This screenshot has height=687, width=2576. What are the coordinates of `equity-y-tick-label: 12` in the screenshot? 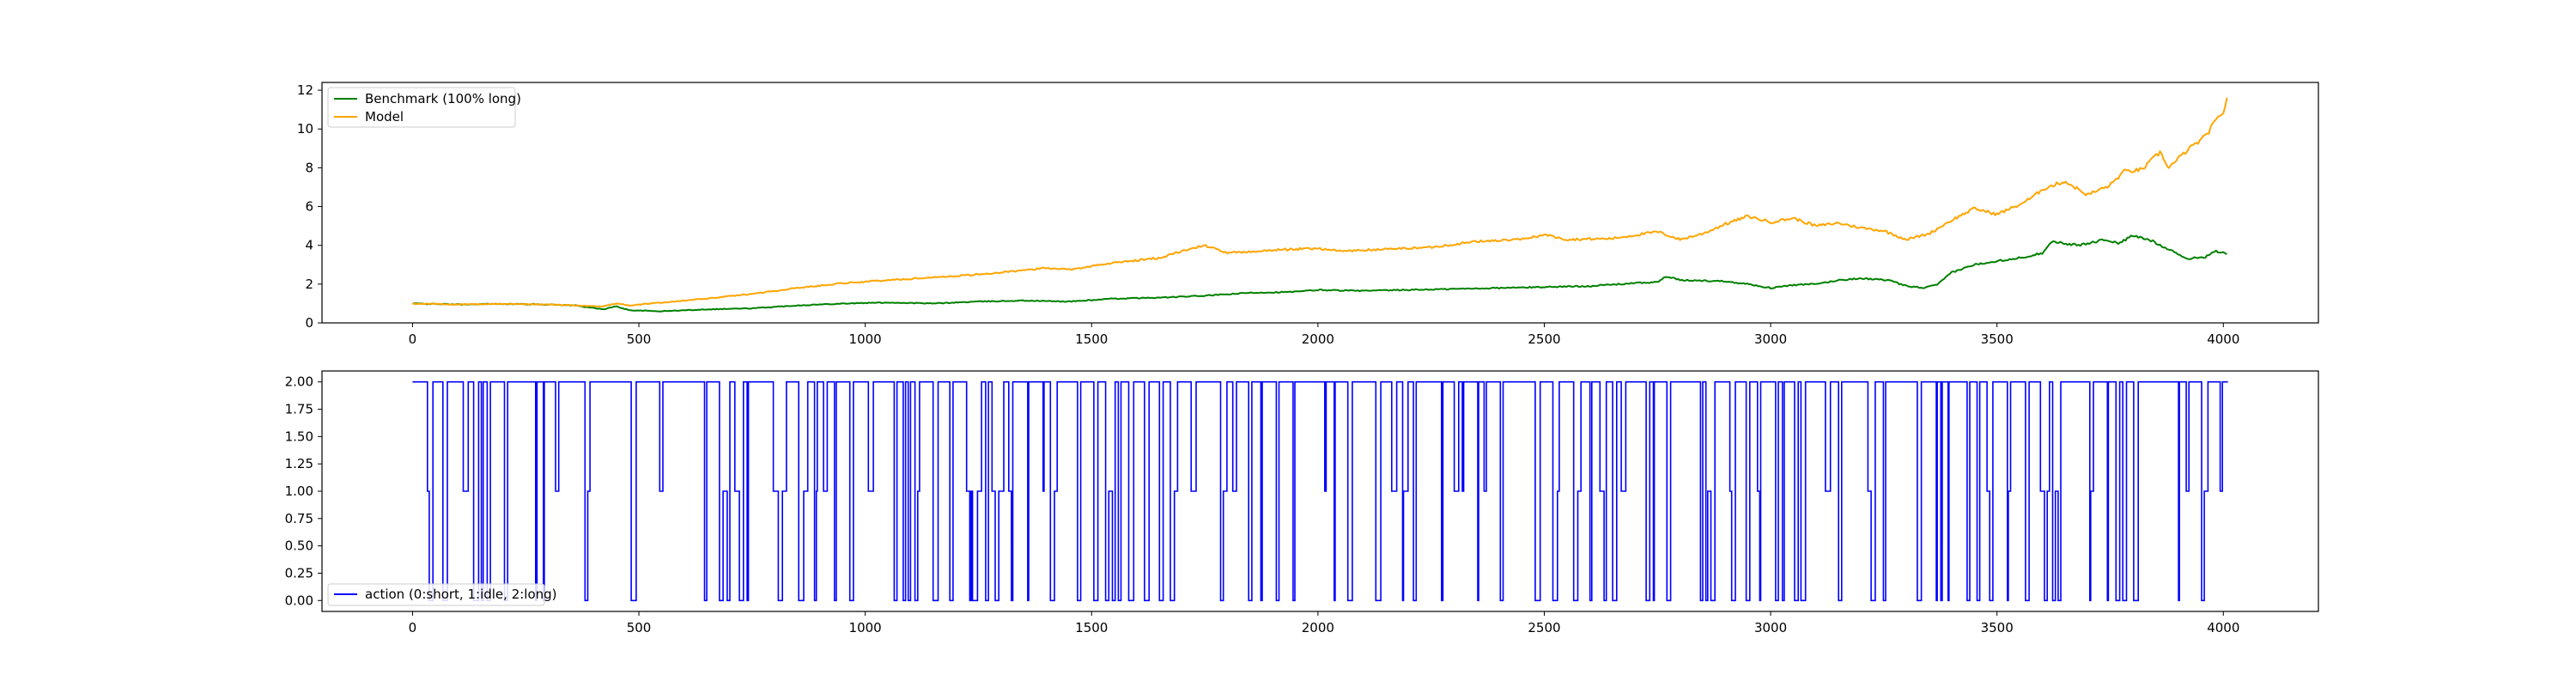 It's located at (305, 90).